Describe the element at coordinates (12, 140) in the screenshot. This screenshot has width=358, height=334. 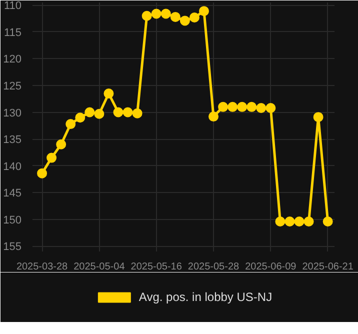
I see `y-tick-label: 135` at that location.